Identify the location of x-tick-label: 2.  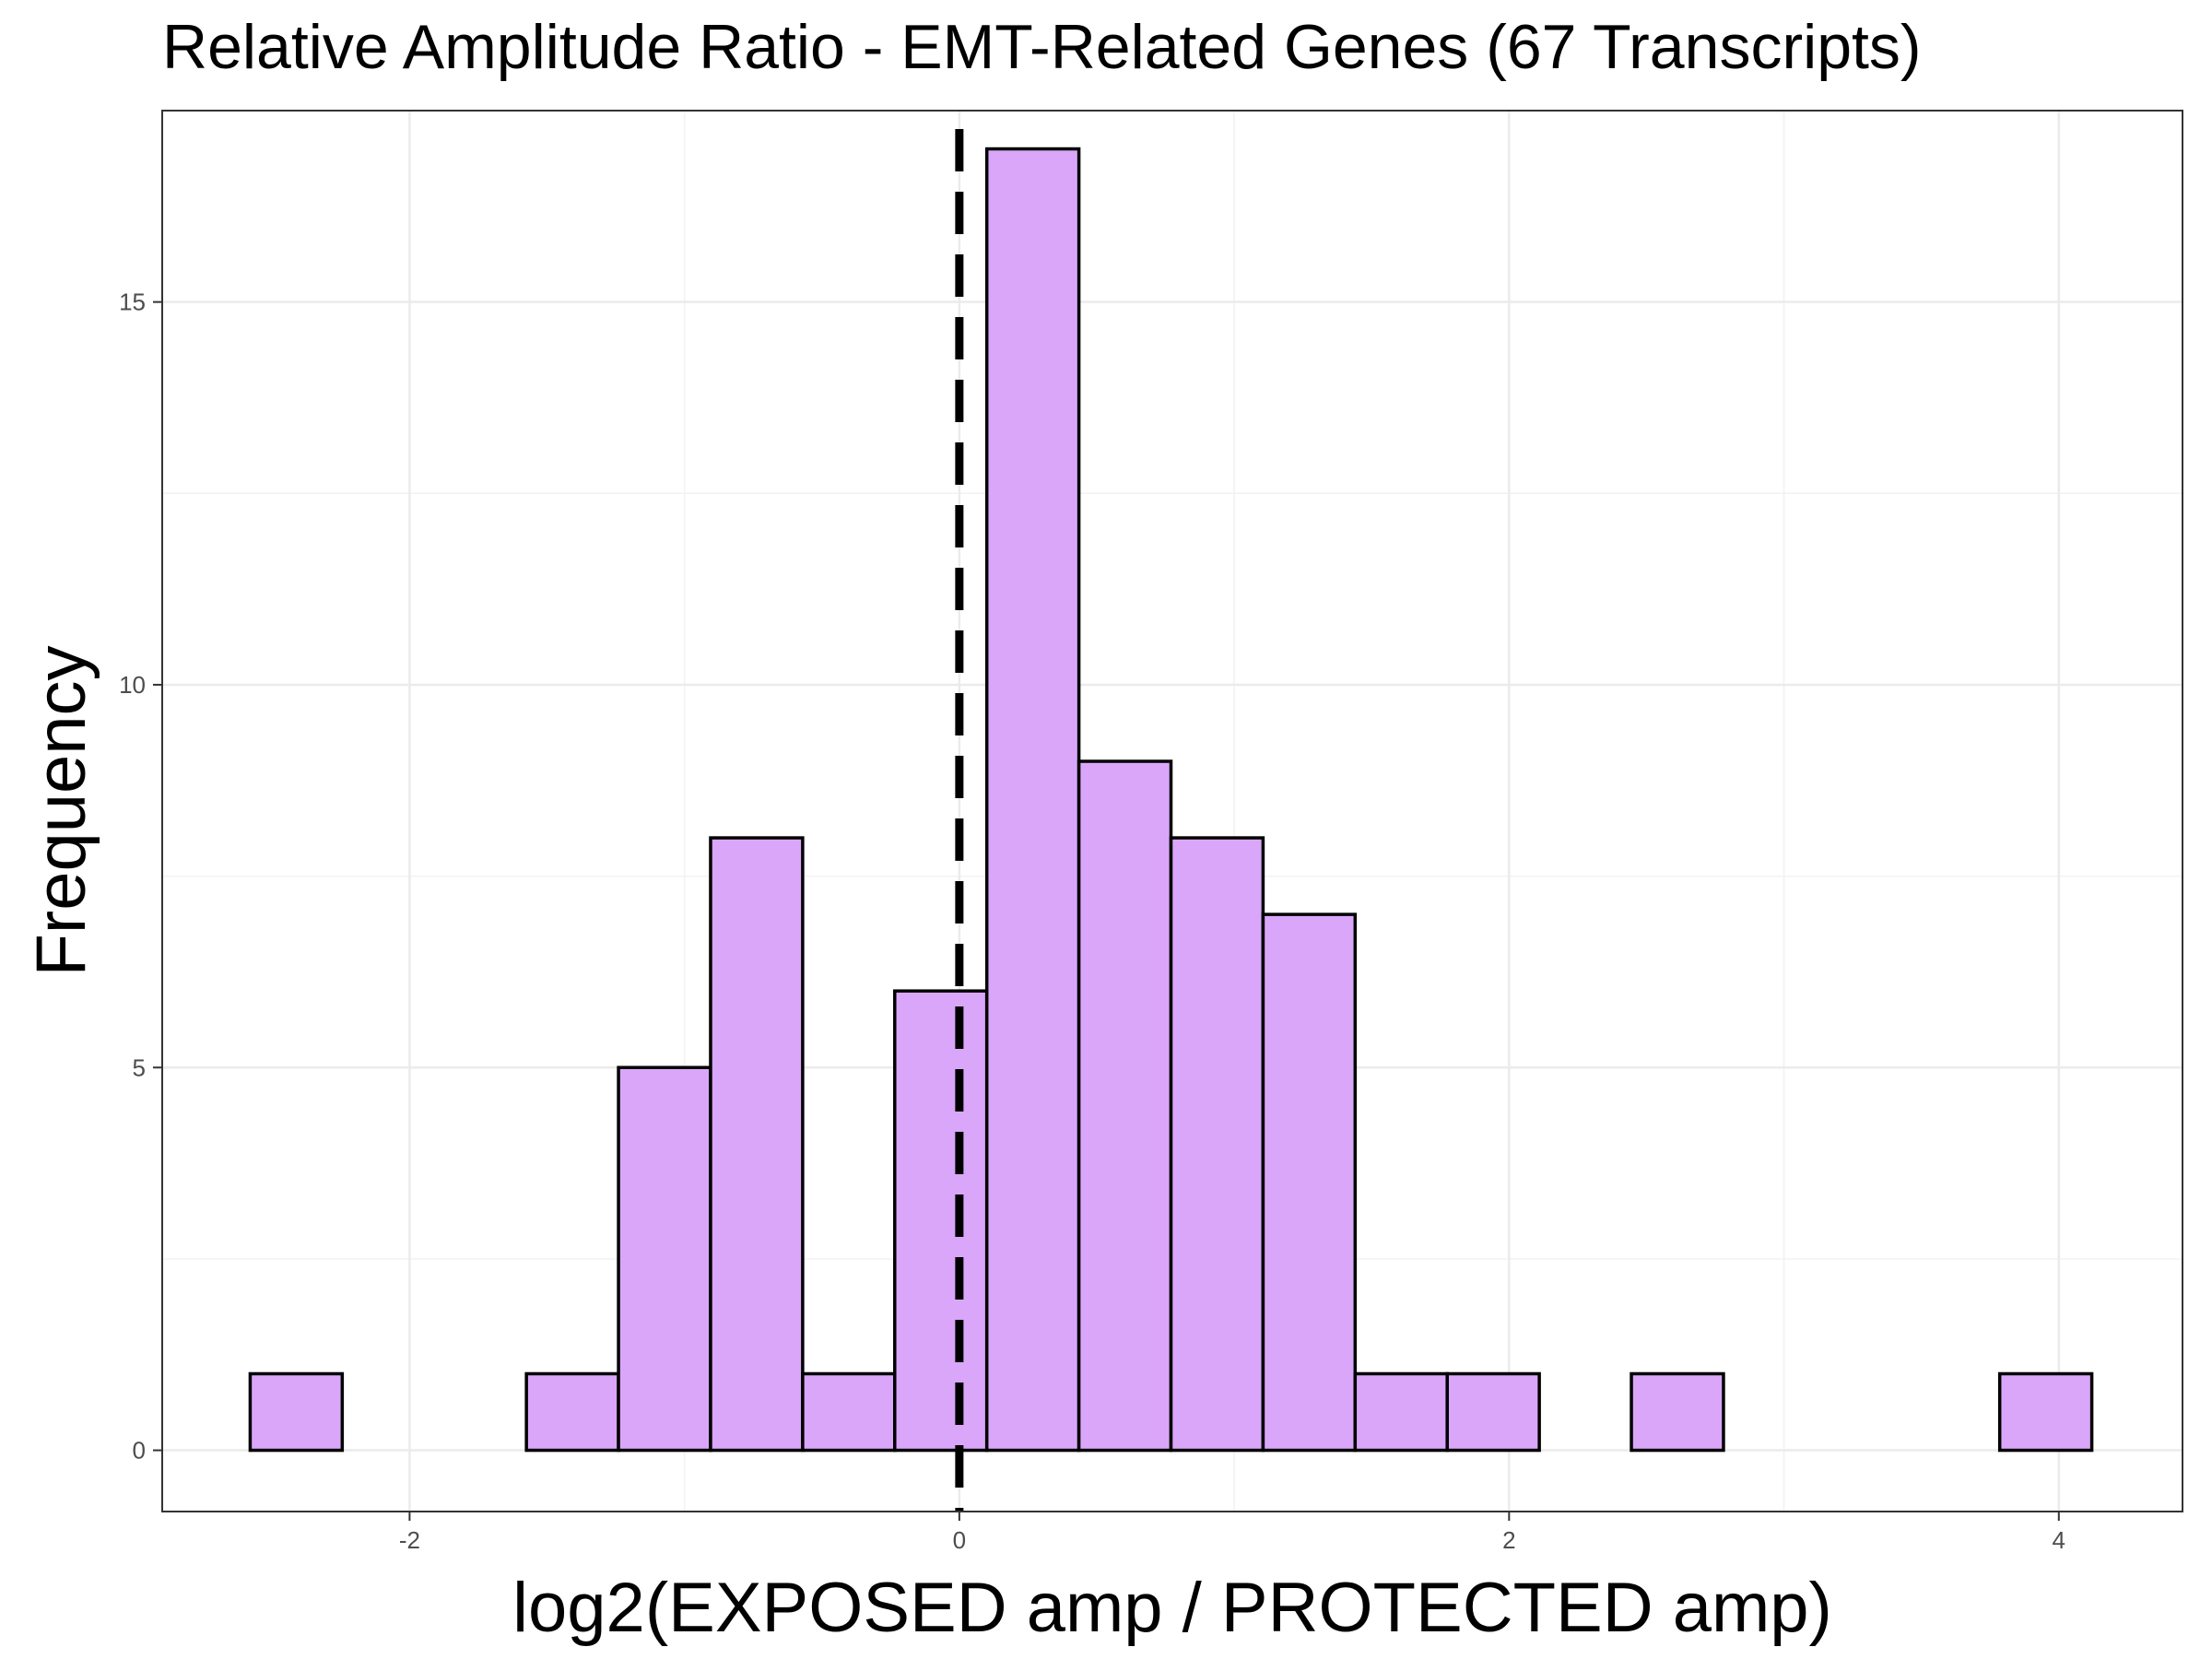
(1508, 1540).